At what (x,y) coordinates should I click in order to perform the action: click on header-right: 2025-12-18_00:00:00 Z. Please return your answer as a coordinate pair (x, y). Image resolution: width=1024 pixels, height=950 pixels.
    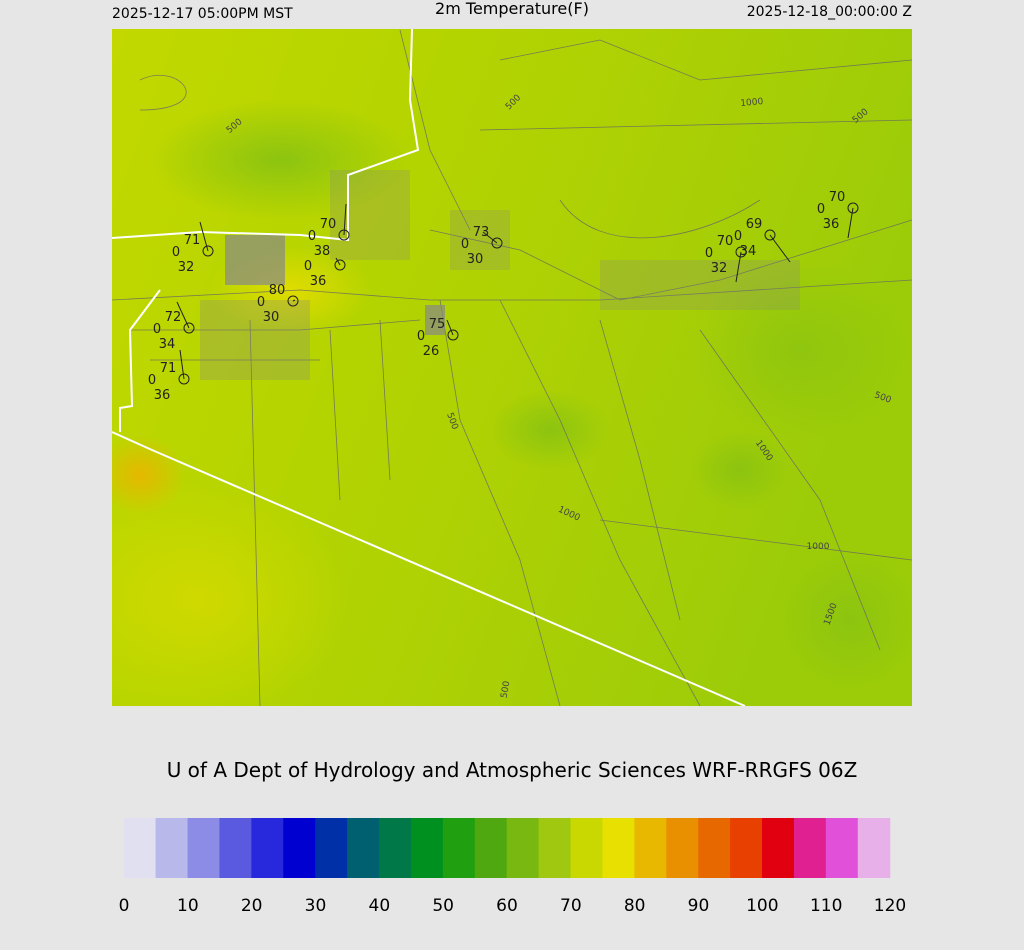
    Looking at the image, I should click on (829, 12).